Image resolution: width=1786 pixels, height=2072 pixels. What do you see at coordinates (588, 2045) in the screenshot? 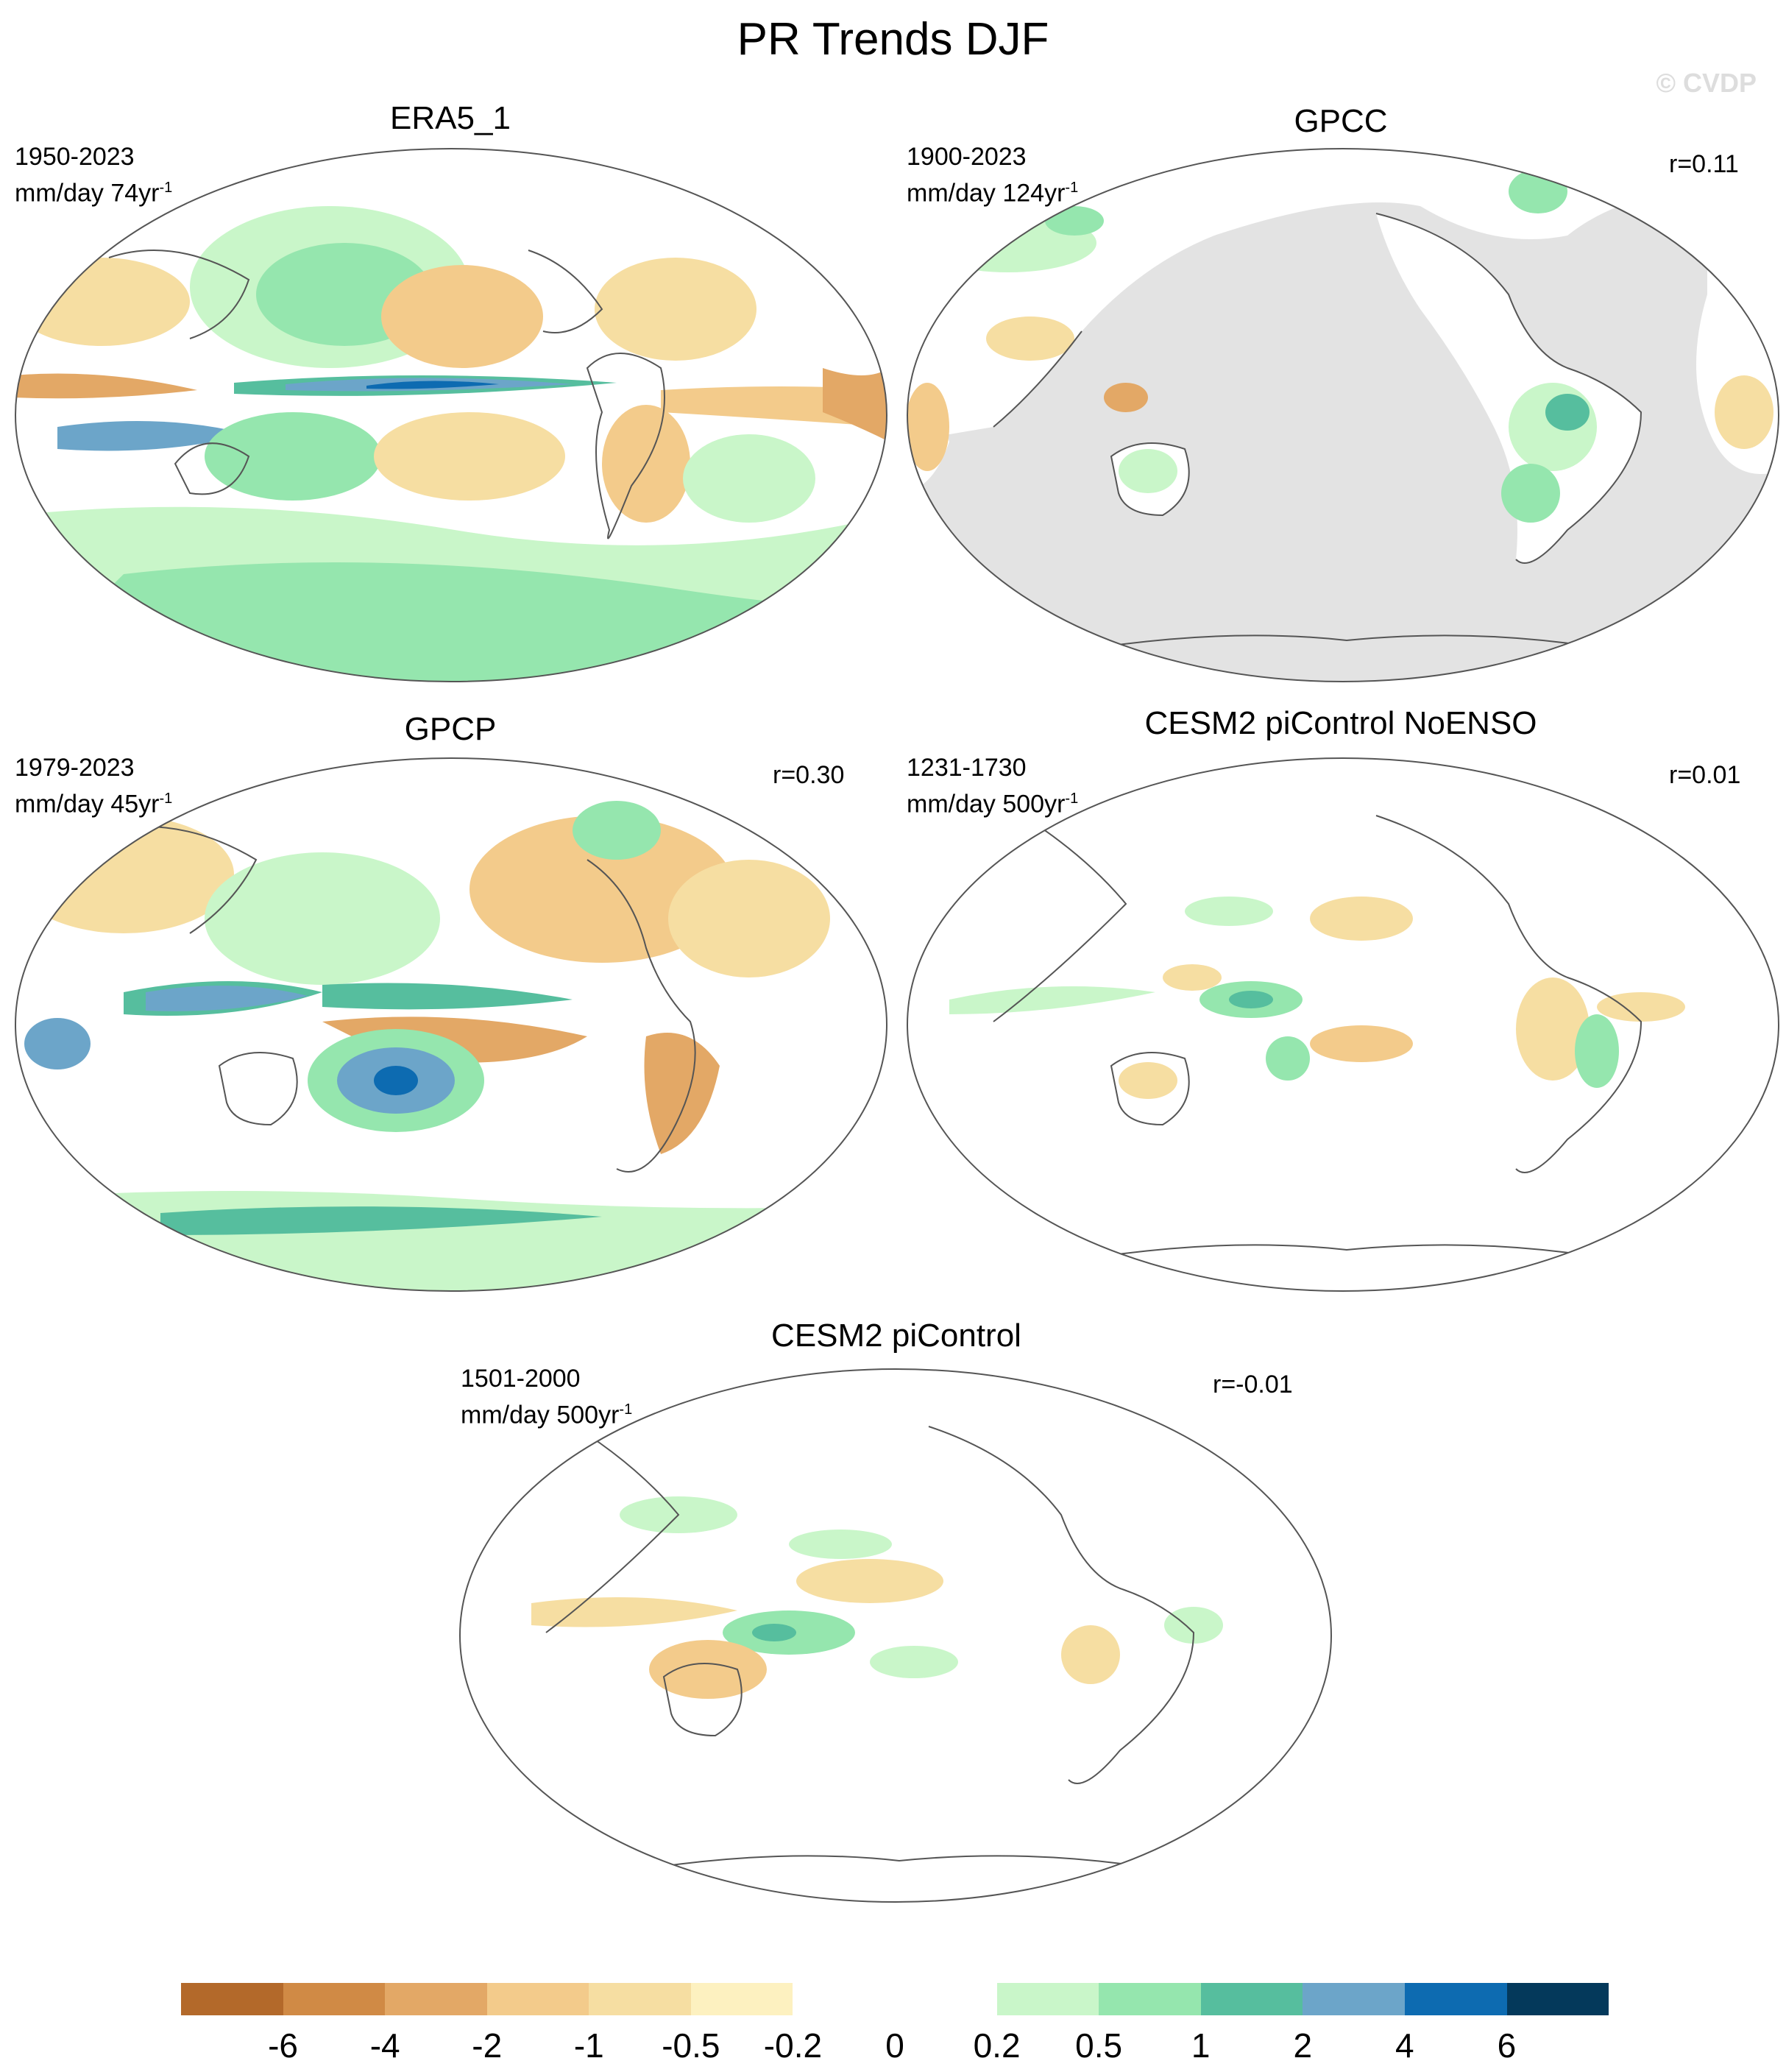
I see `colorbar-tick-label: -1` at bounding box center [588, 2045].